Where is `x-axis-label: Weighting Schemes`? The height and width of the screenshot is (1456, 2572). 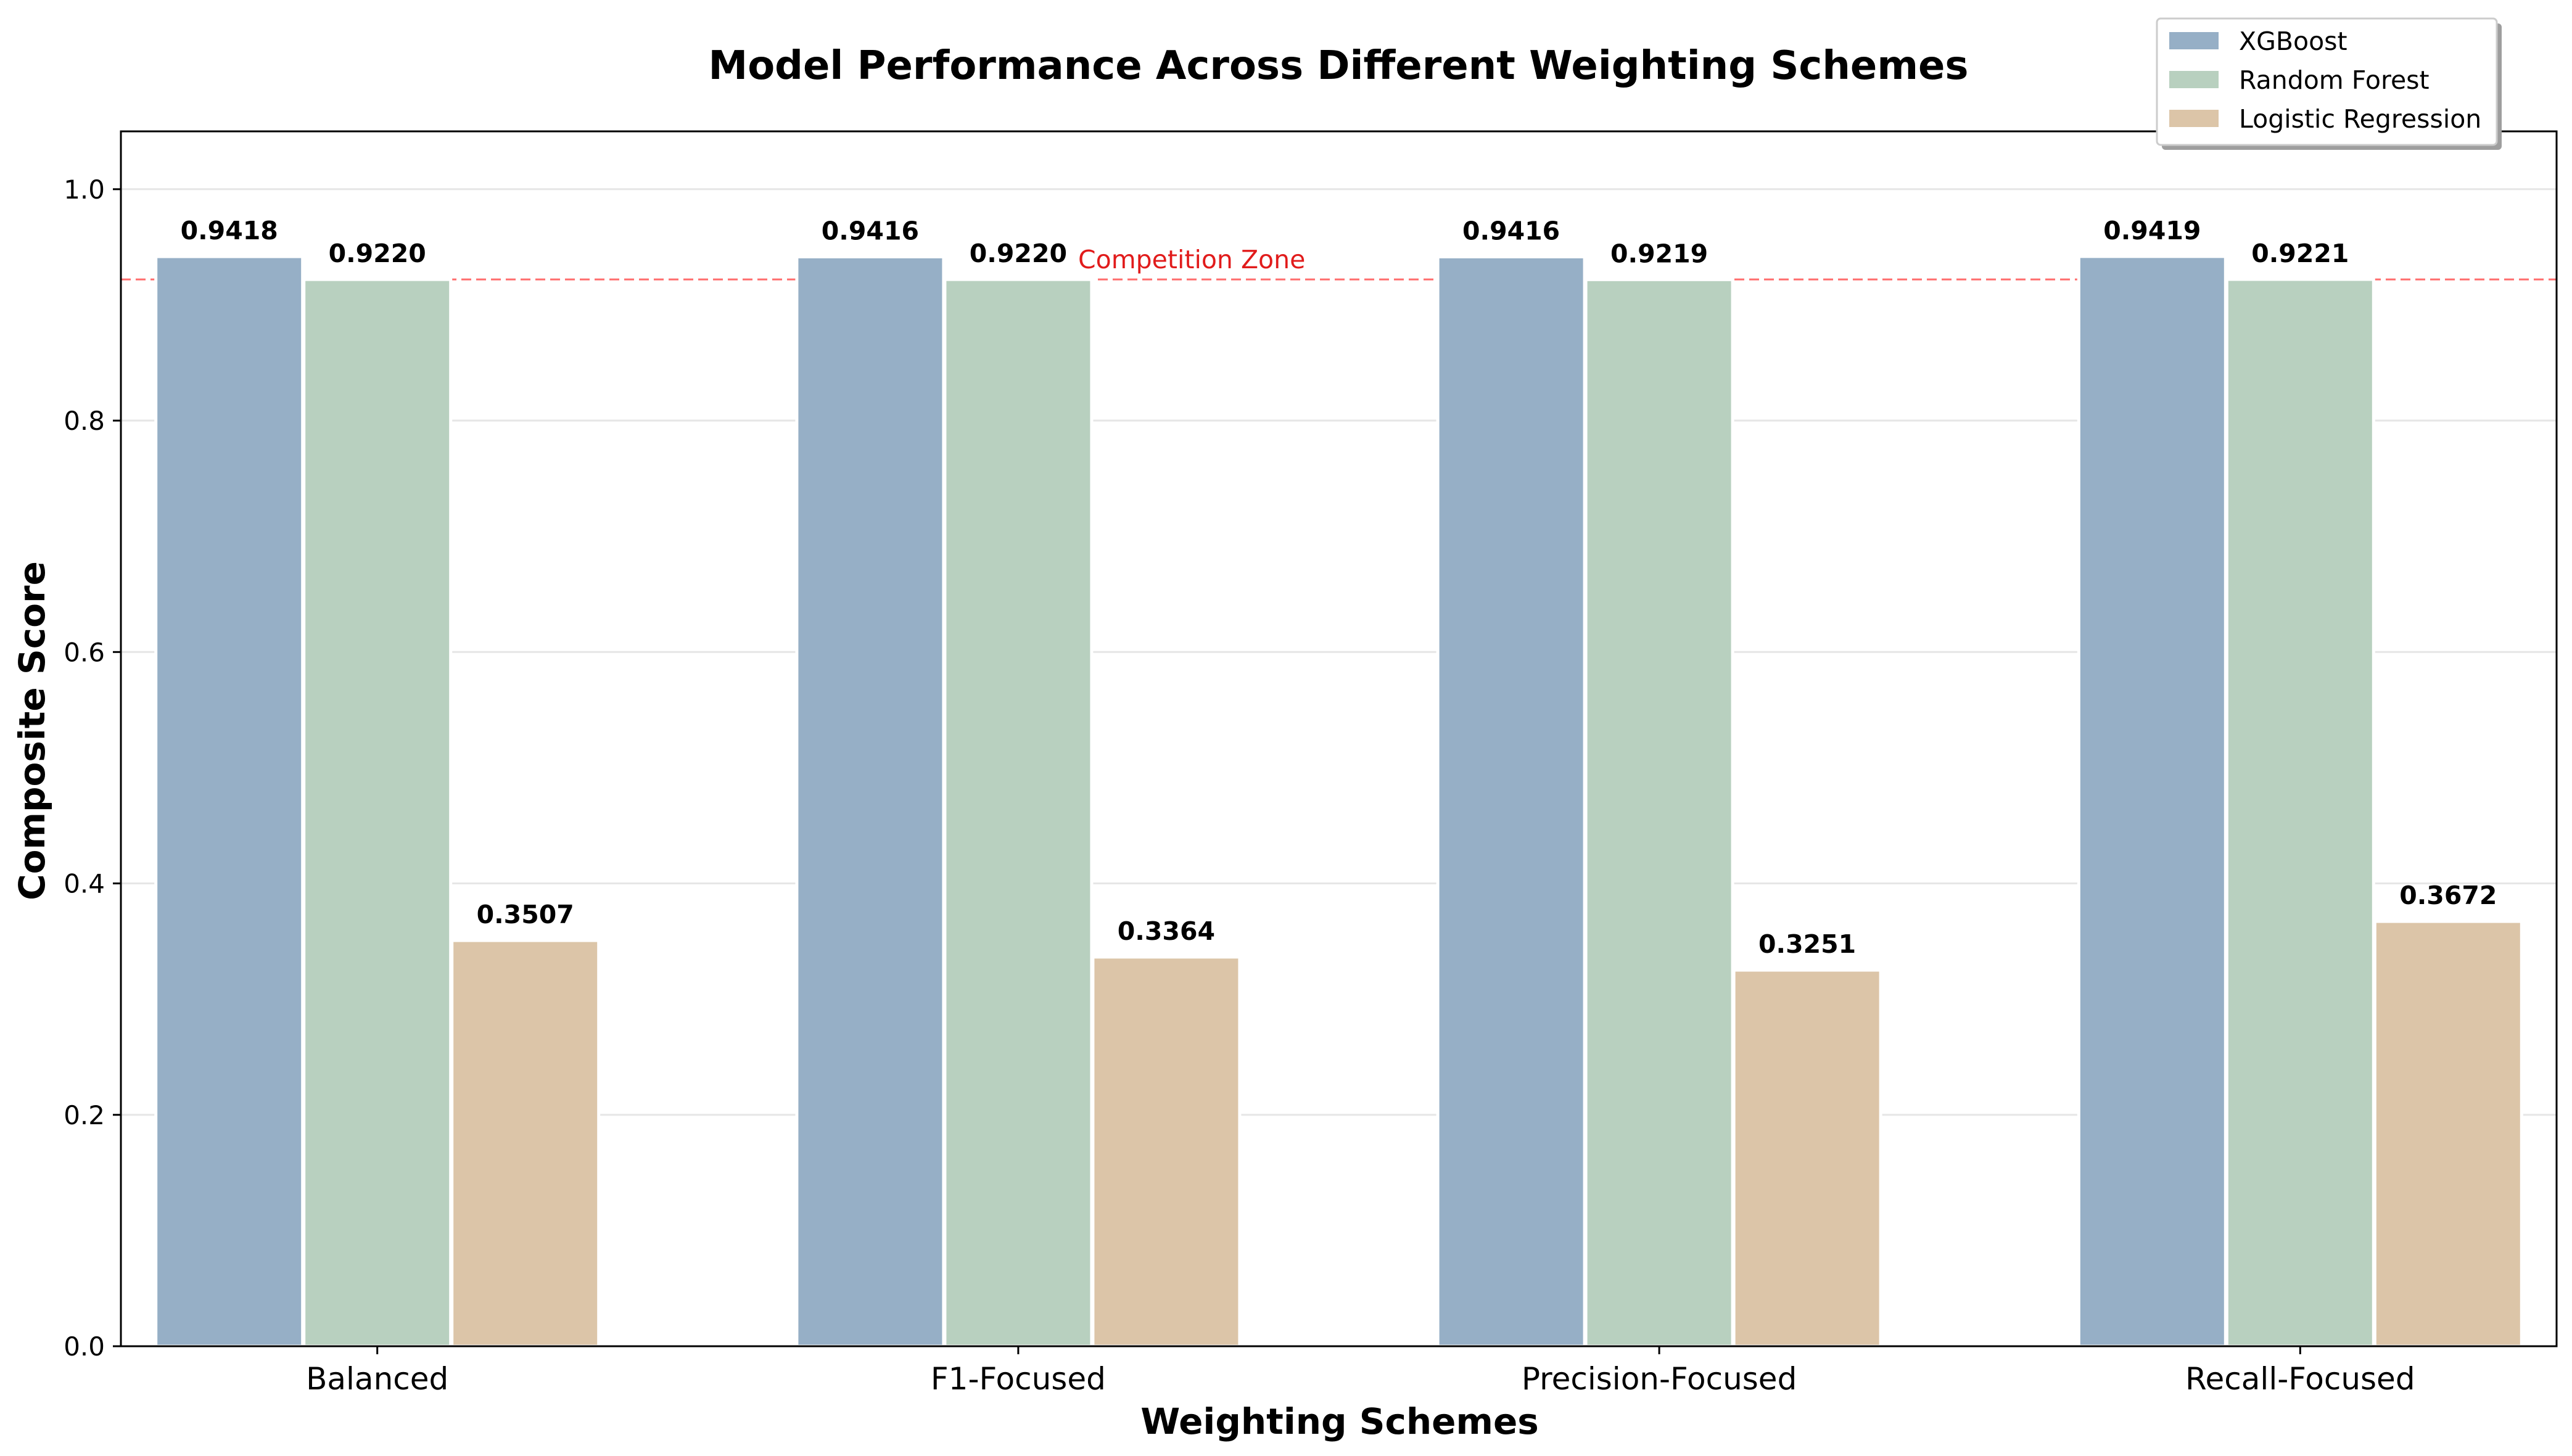 x-axis-label: Weighting Schemes is located at coordinates (1339, 1421).